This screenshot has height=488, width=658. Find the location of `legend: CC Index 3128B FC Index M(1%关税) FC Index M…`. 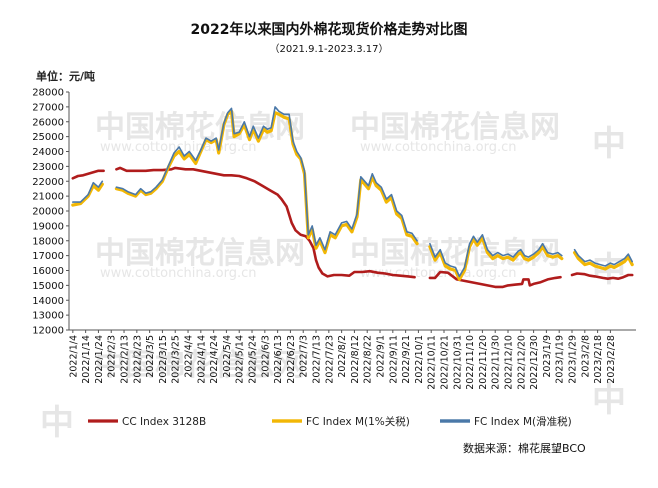

legend: CC Index 3128B FC Index M(1%关税) FC Index M… is located at coordinates (330, 421).